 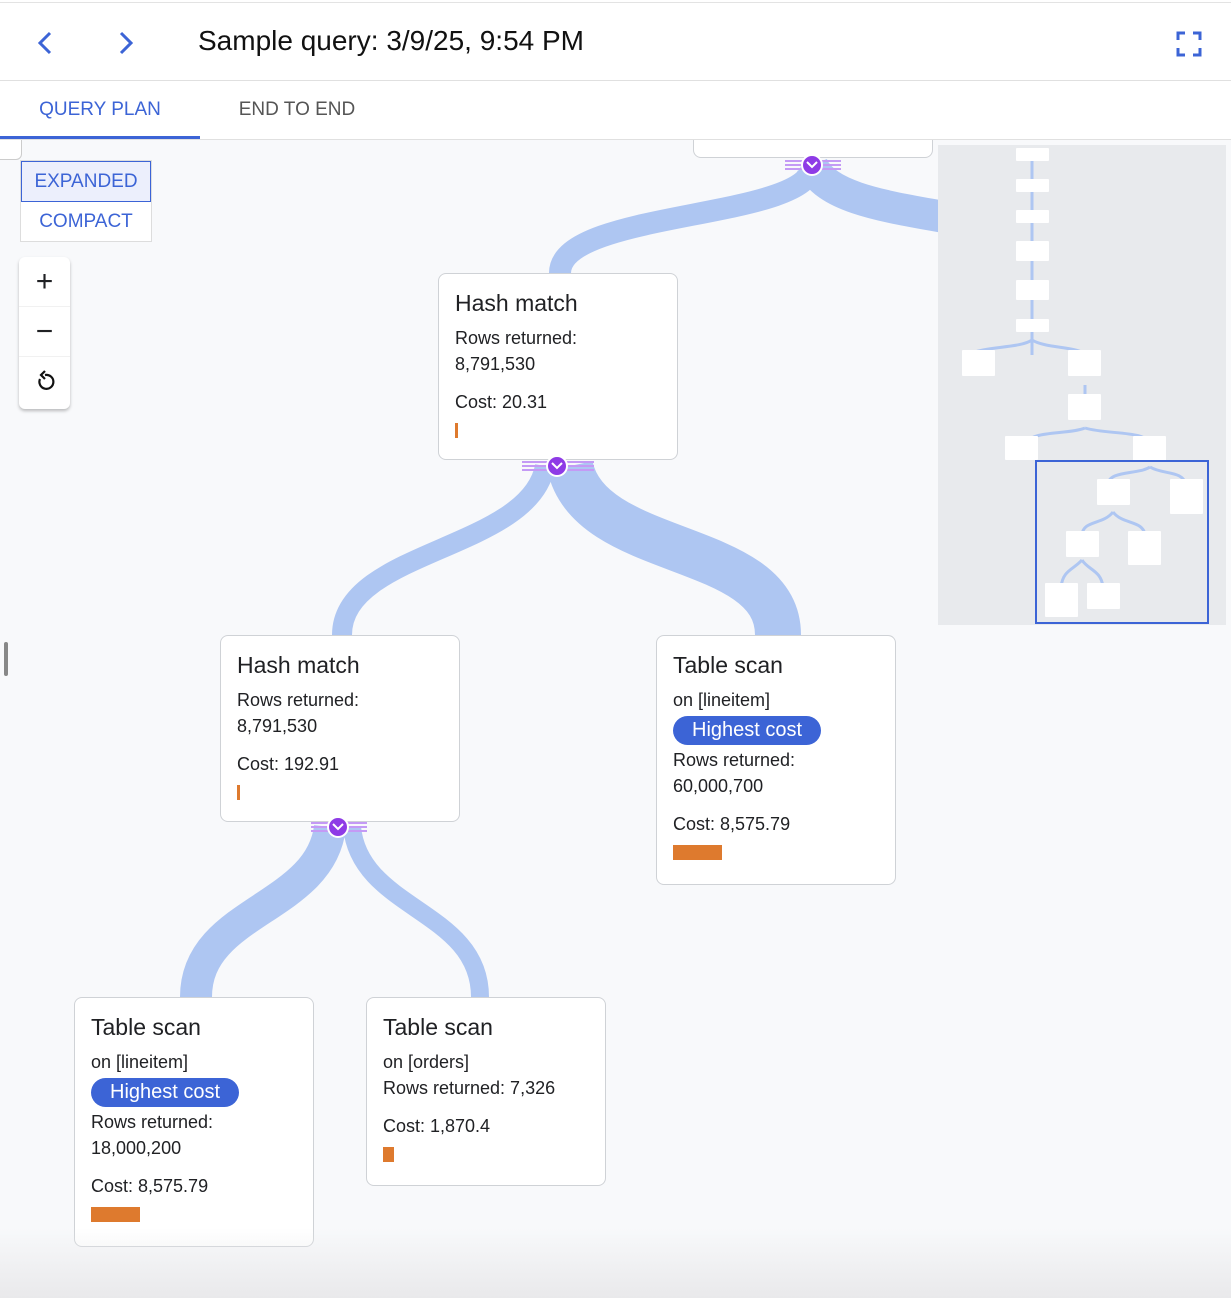 I want to click on table-name: on [orders], so click(x=426, y=1062).